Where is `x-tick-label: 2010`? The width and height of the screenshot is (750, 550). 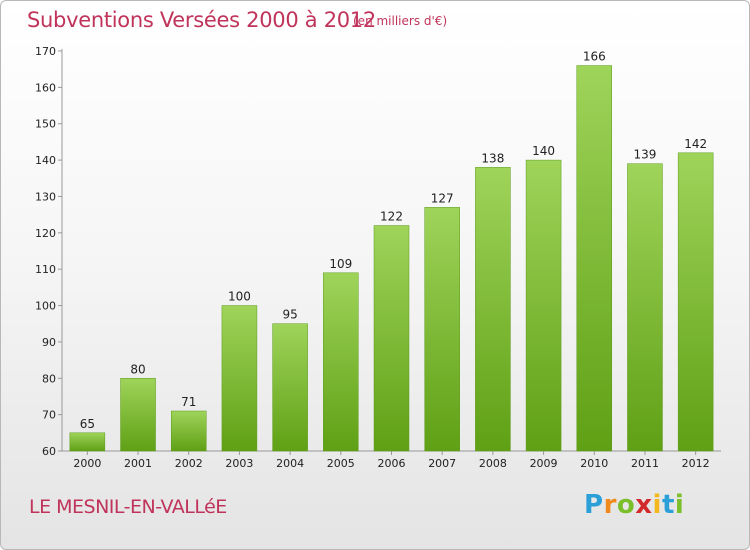
x-tick-label: 2010 is located at coordinates (594, 463).